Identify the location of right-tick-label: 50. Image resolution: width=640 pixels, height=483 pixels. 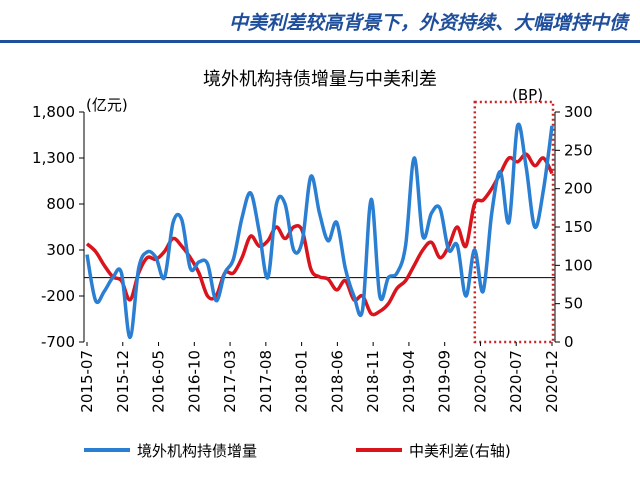
(573, 304).